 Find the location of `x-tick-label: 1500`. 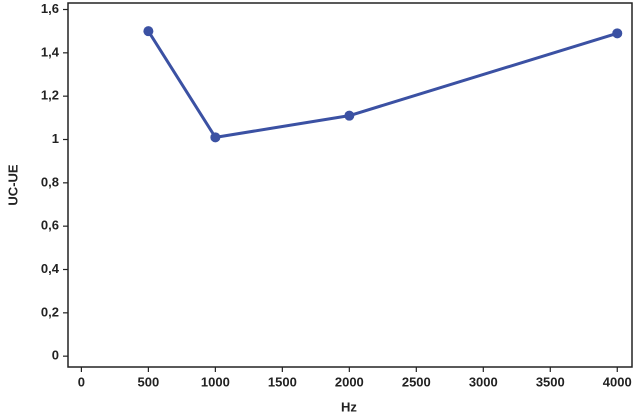

x-tick-label: 1500 is located at coordinates (282, 381).